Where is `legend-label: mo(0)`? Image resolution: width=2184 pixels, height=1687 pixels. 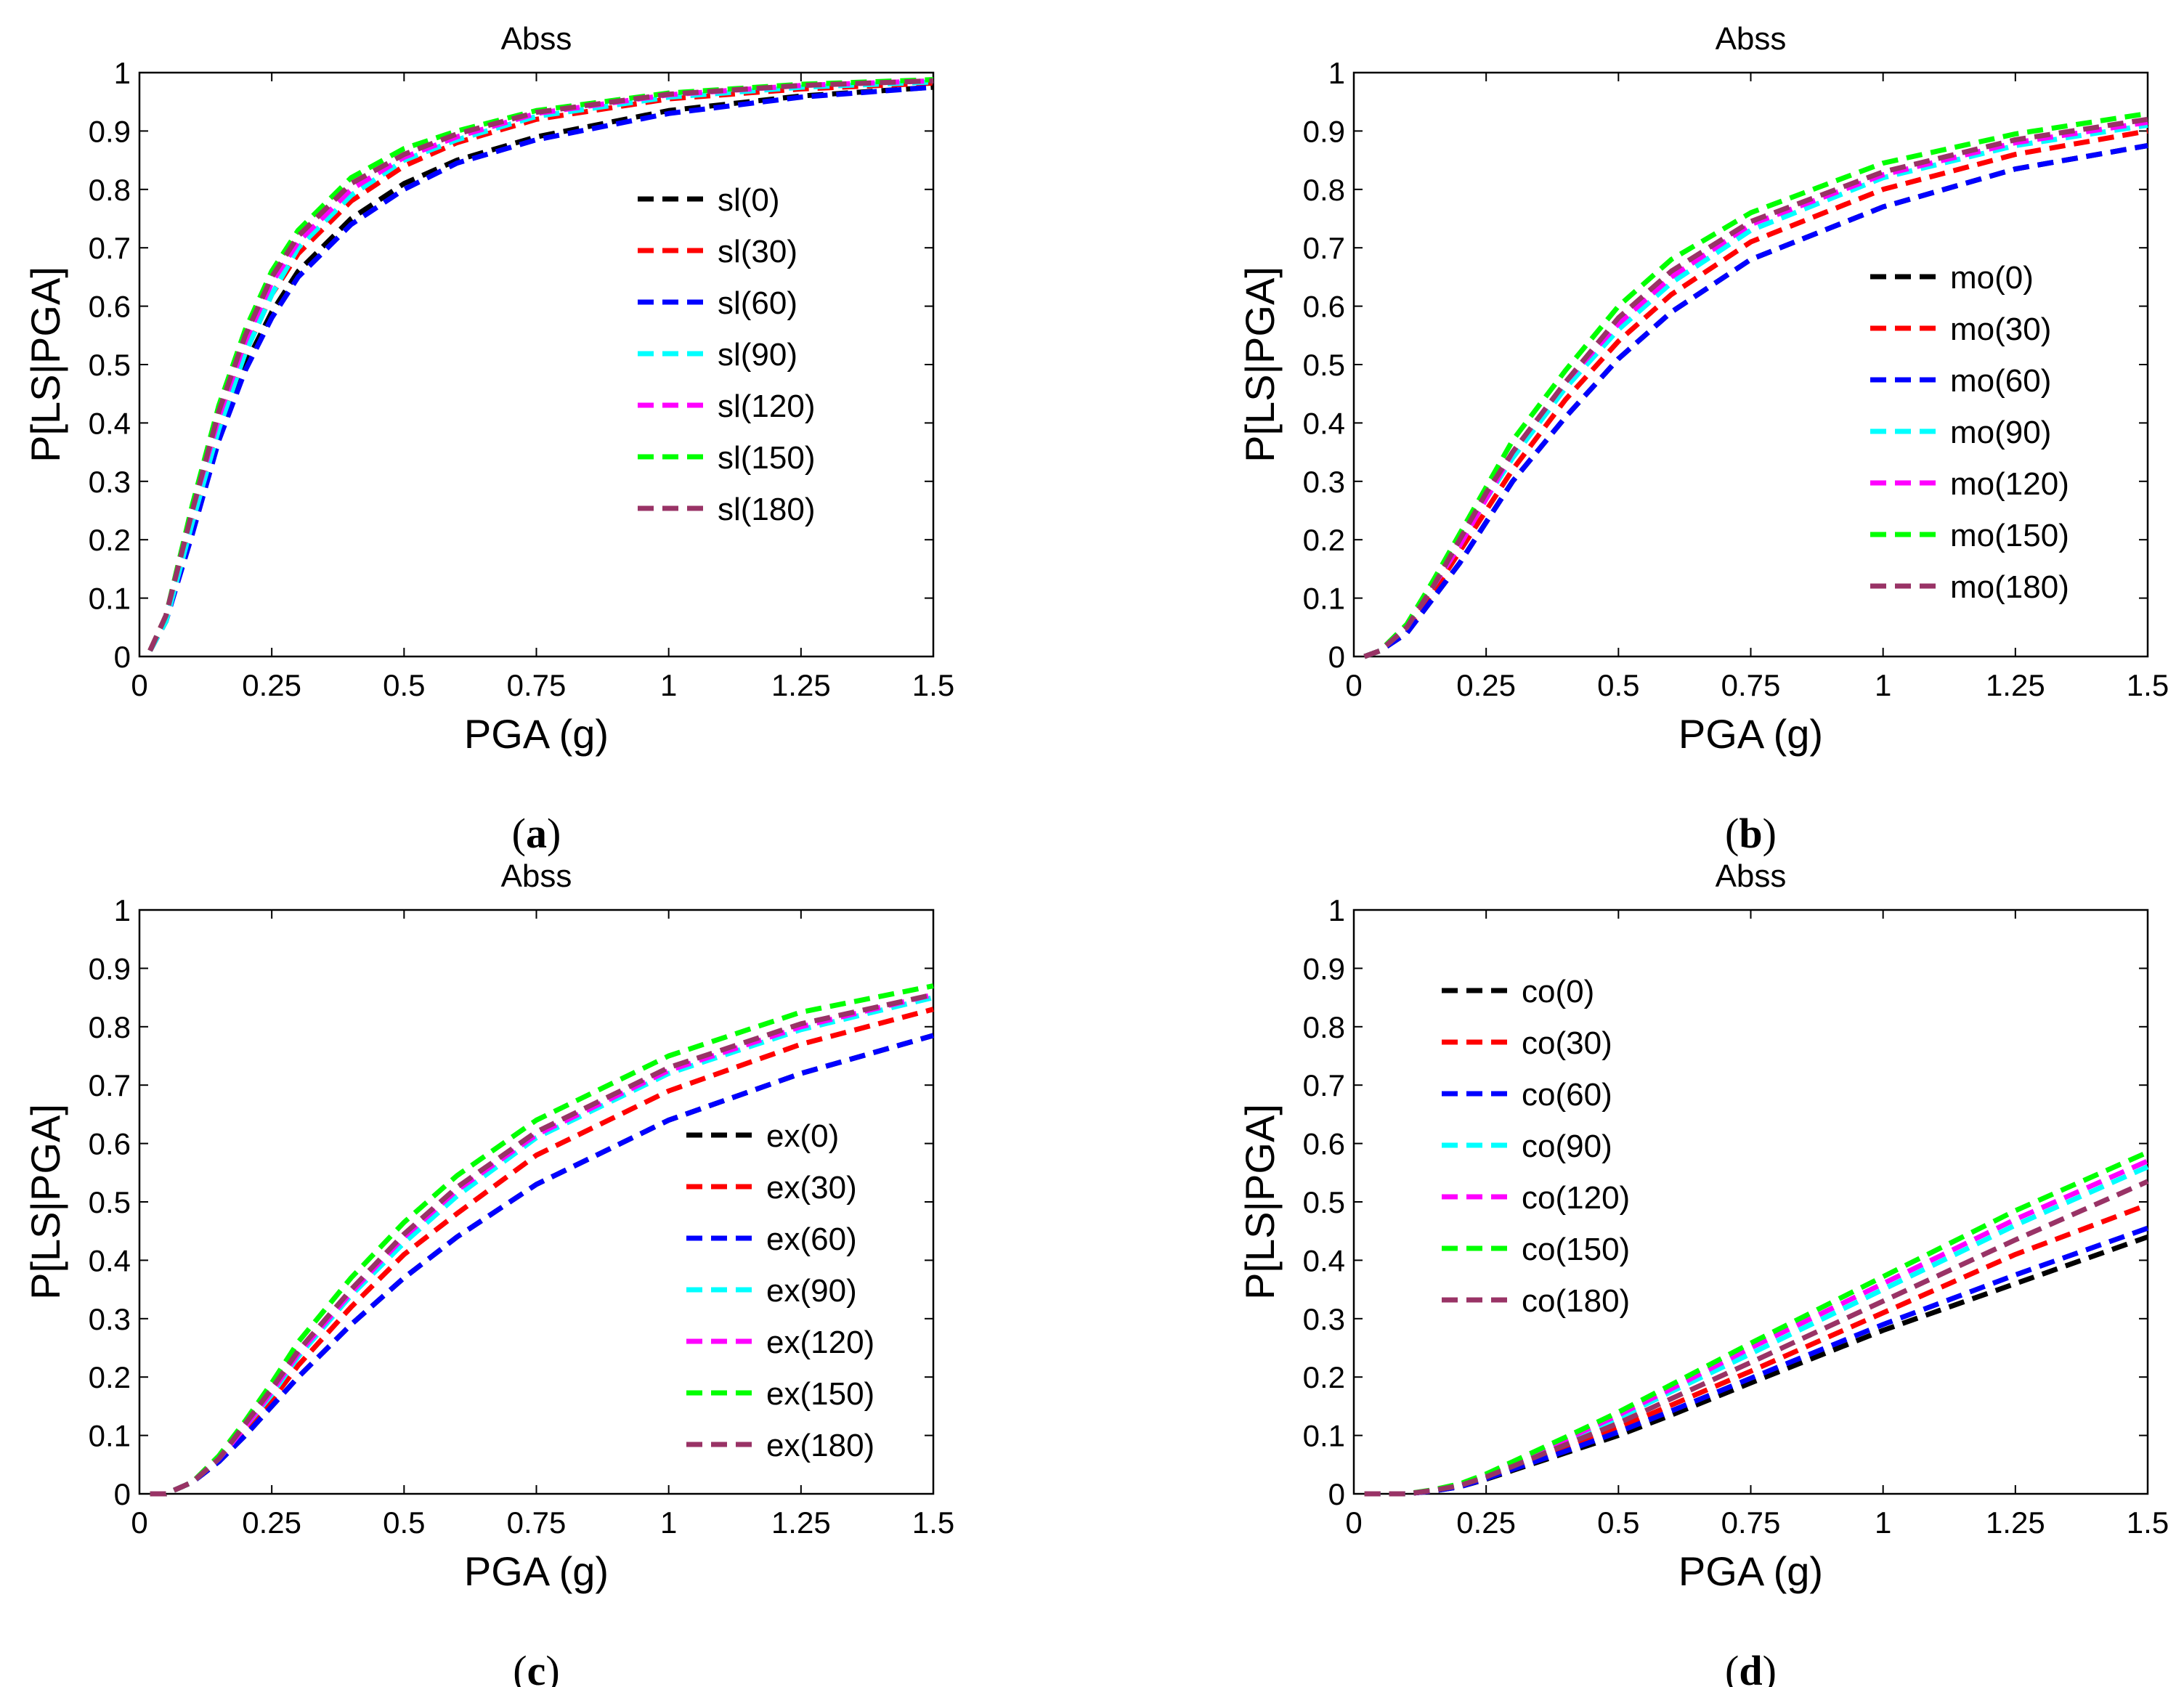
legend-label: mo(0) is located at coordinates (1992, 278).